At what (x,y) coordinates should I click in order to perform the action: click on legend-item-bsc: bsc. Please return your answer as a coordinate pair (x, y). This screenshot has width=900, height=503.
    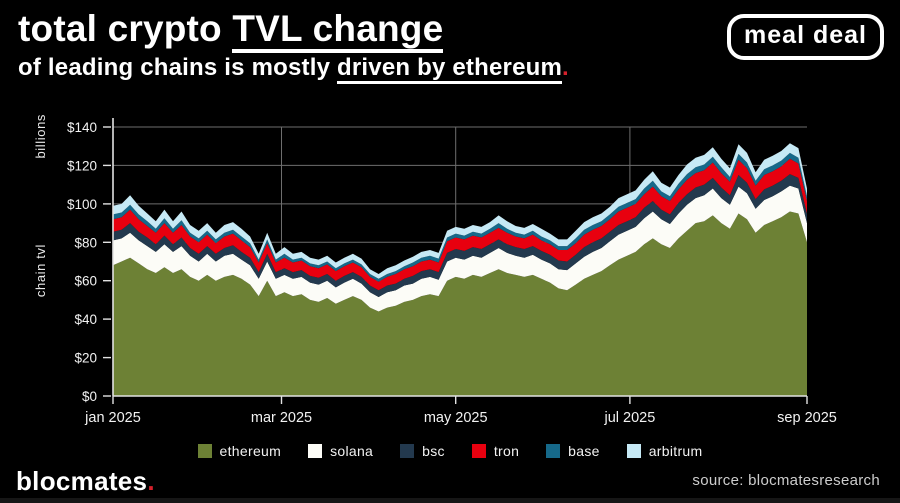
    Looking at the image, I should click on (422, 451).